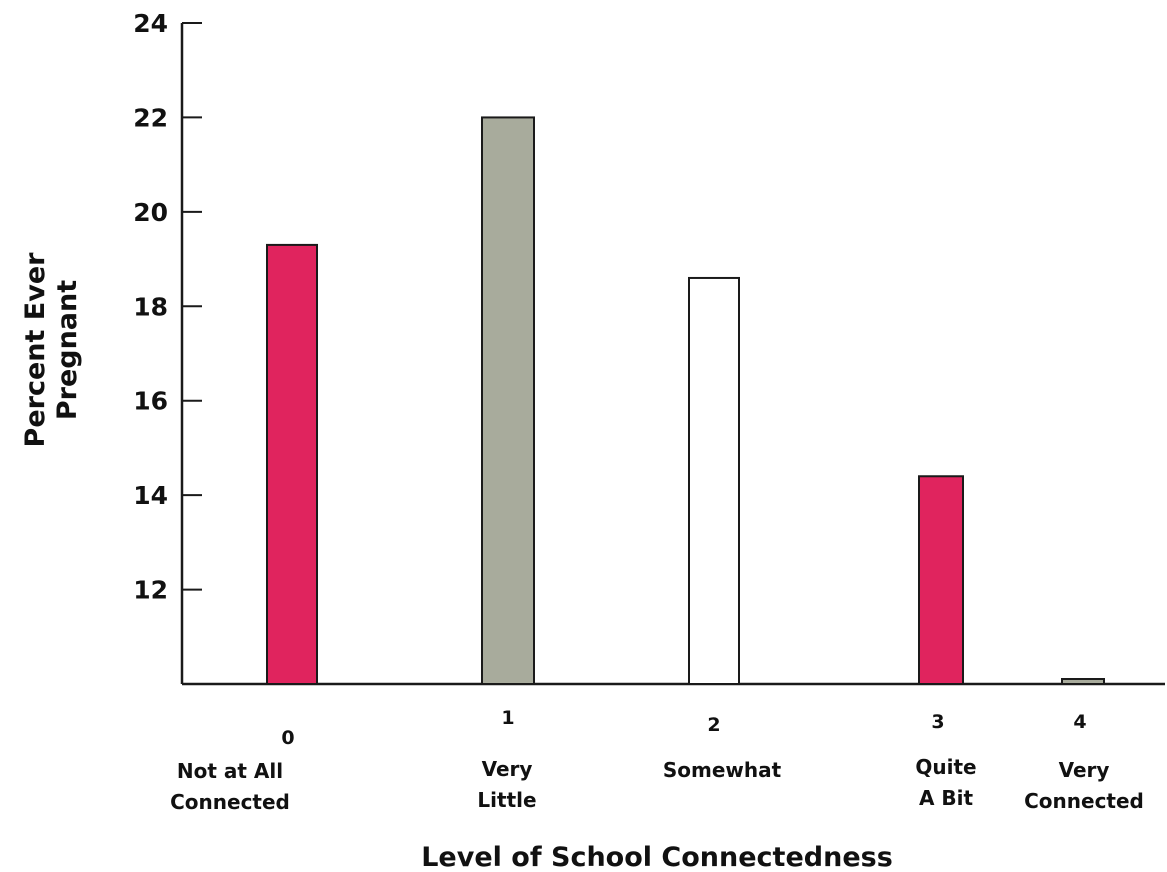 The image size is (1167, 872). I want to click on x-category-number: 0, so click(287, 738).